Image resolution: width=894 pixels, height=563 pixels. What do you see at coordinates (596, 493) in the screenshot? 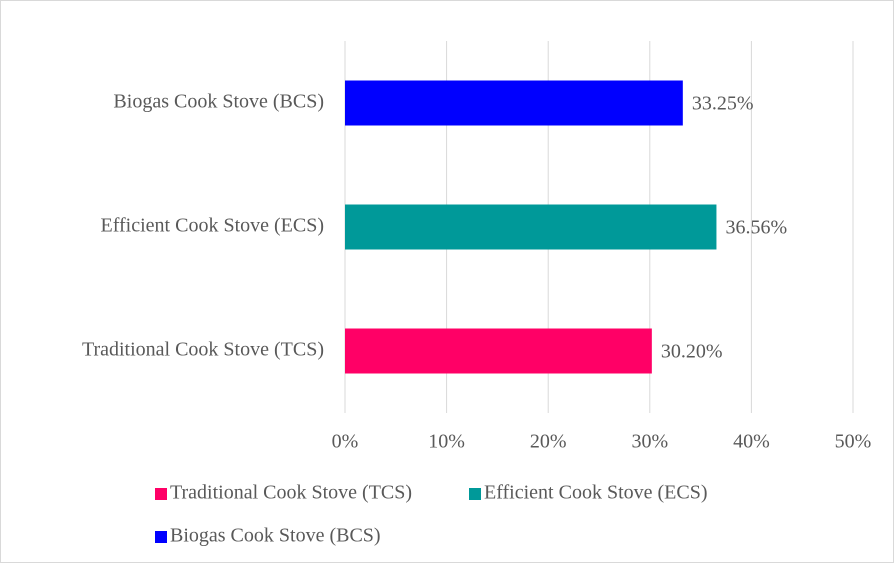
I see `legend-label: Efficient Cook Stove (ECS)` at bounding box center [596, 493].